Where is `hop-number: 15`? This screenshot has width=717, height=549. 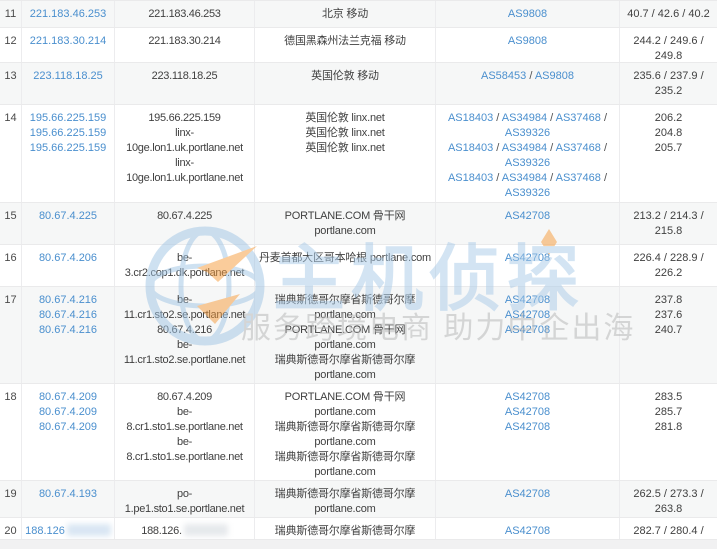 hop-number: 15 is located at coordinates (11, 223).